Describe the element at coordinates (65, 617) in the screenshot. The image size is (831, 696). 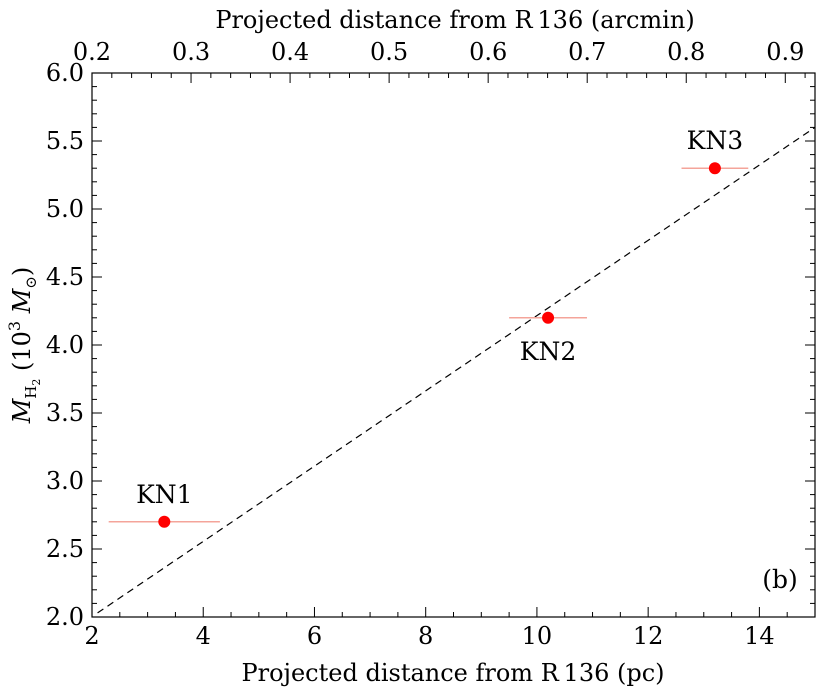
I see `y-tick-label: 2.0` at that location.